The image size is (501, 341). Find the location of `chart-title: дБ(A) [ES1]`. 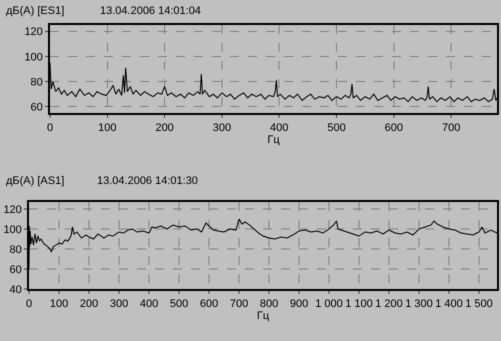

chart-title: дБ(A) [ES1] is located at coordinates (35, 11).